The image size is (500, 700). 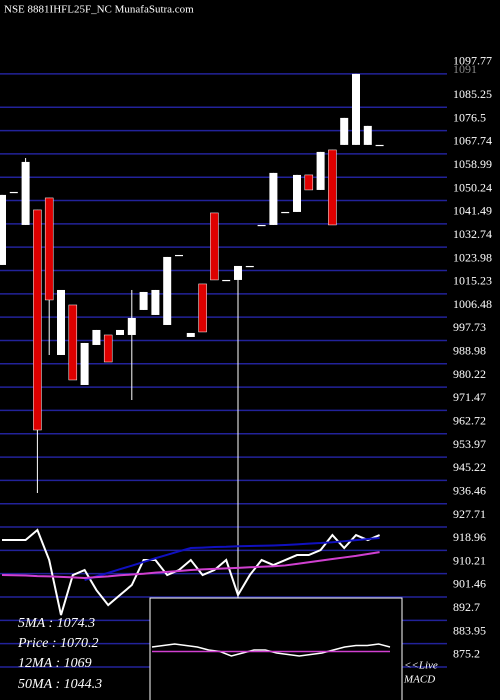 What do you see at coordinates (472, 257) in the screenshot?
I see `y-tick-label: 1023.98` at bounding box center [472, 257].